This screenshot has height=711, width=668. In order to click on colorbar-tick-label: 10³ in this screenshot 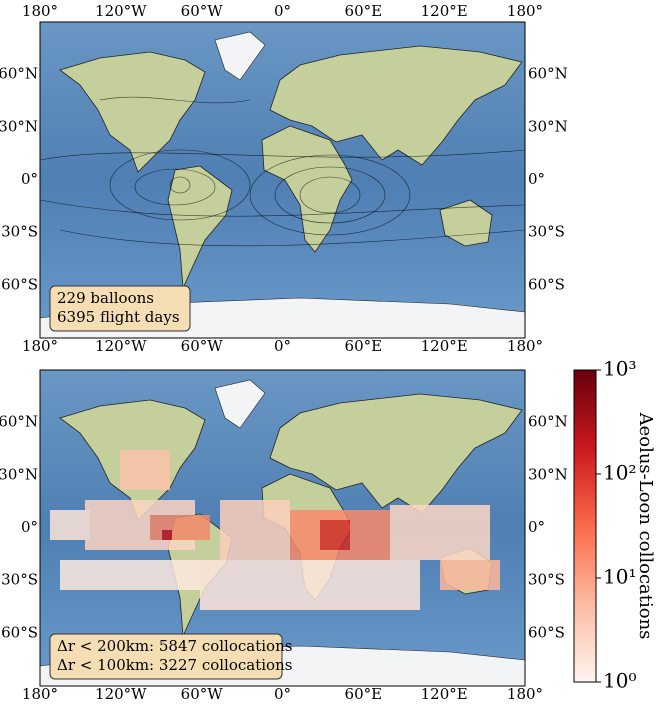, I will do `click(619, 369)`.